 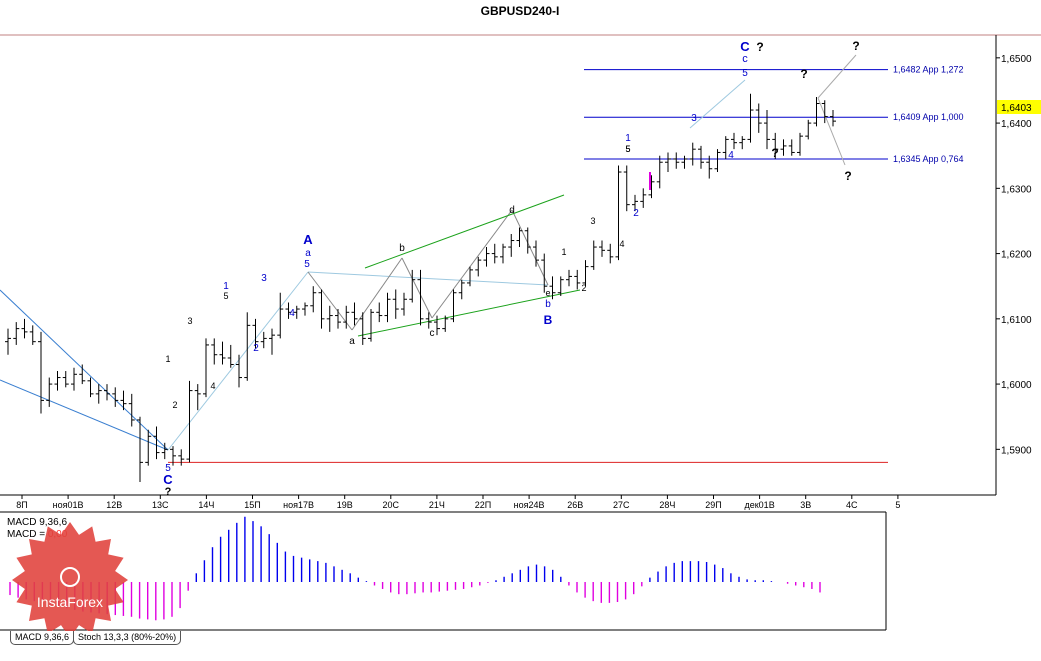 What do you see at coordinates (70, 580) in the screenshot?
I see `logo-badge` at bounding box center [70, 580].